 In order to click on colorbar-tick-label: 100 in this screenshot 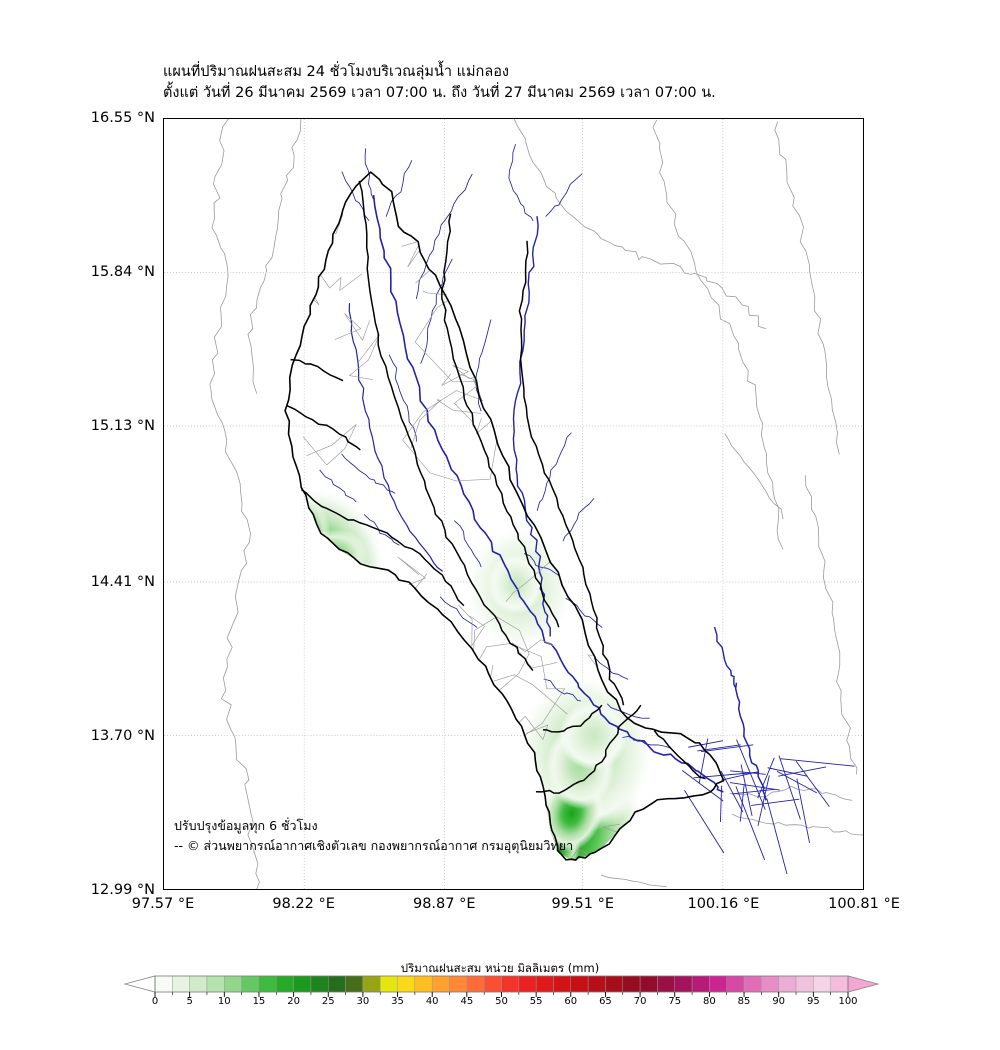, I will do `click(848, 1001)`.